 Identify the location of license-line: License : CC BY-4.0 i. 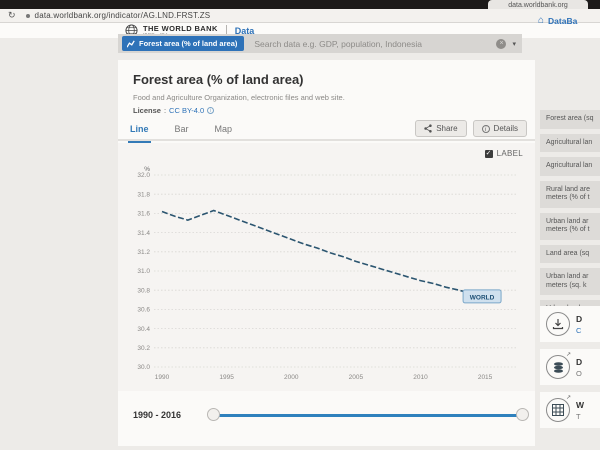
(326, 108).